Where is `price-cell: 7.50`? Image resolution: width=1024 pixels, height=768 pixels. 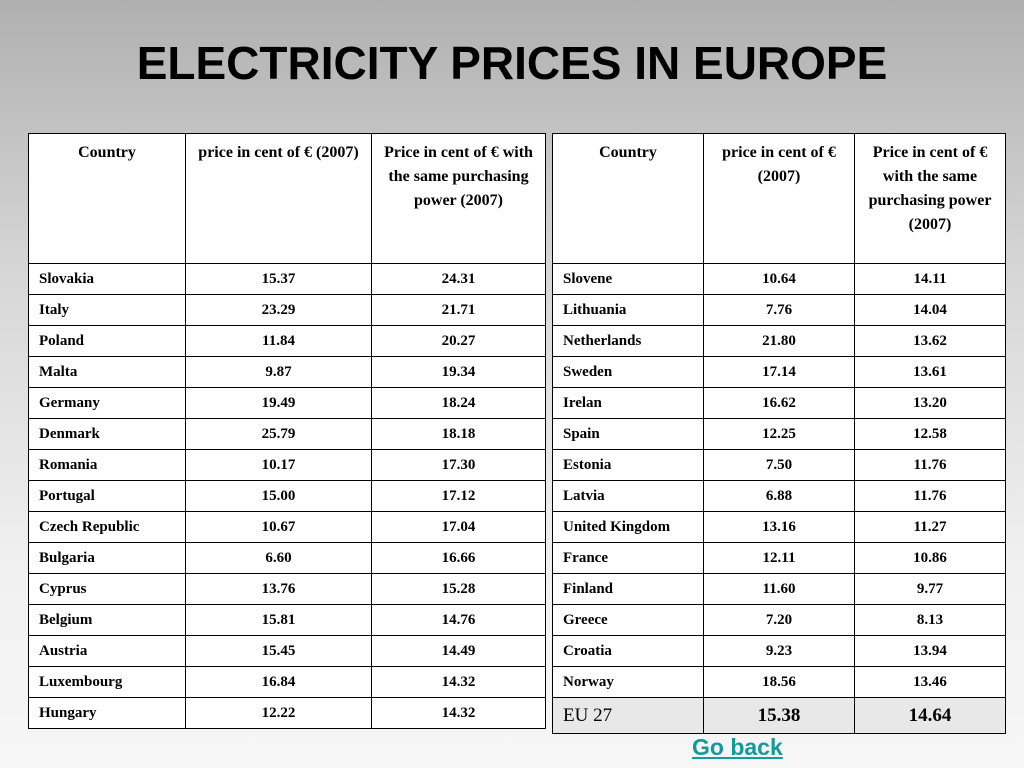 price-cell: 7.50 is located at coordinates (779, 465).